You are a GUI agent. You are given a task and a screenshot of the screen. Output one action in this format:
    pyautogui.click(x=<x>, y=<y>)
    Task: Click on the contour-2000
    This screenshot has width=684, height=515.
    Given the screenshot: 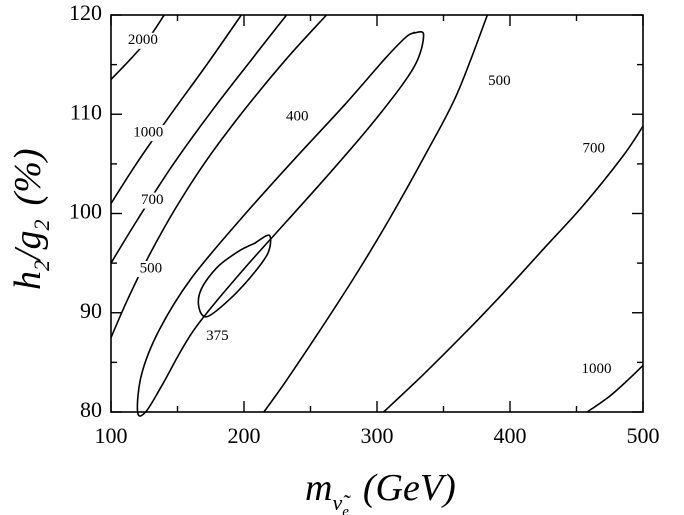 What is the action you would take?
    pyautogui.click(x=137, y=47)
    